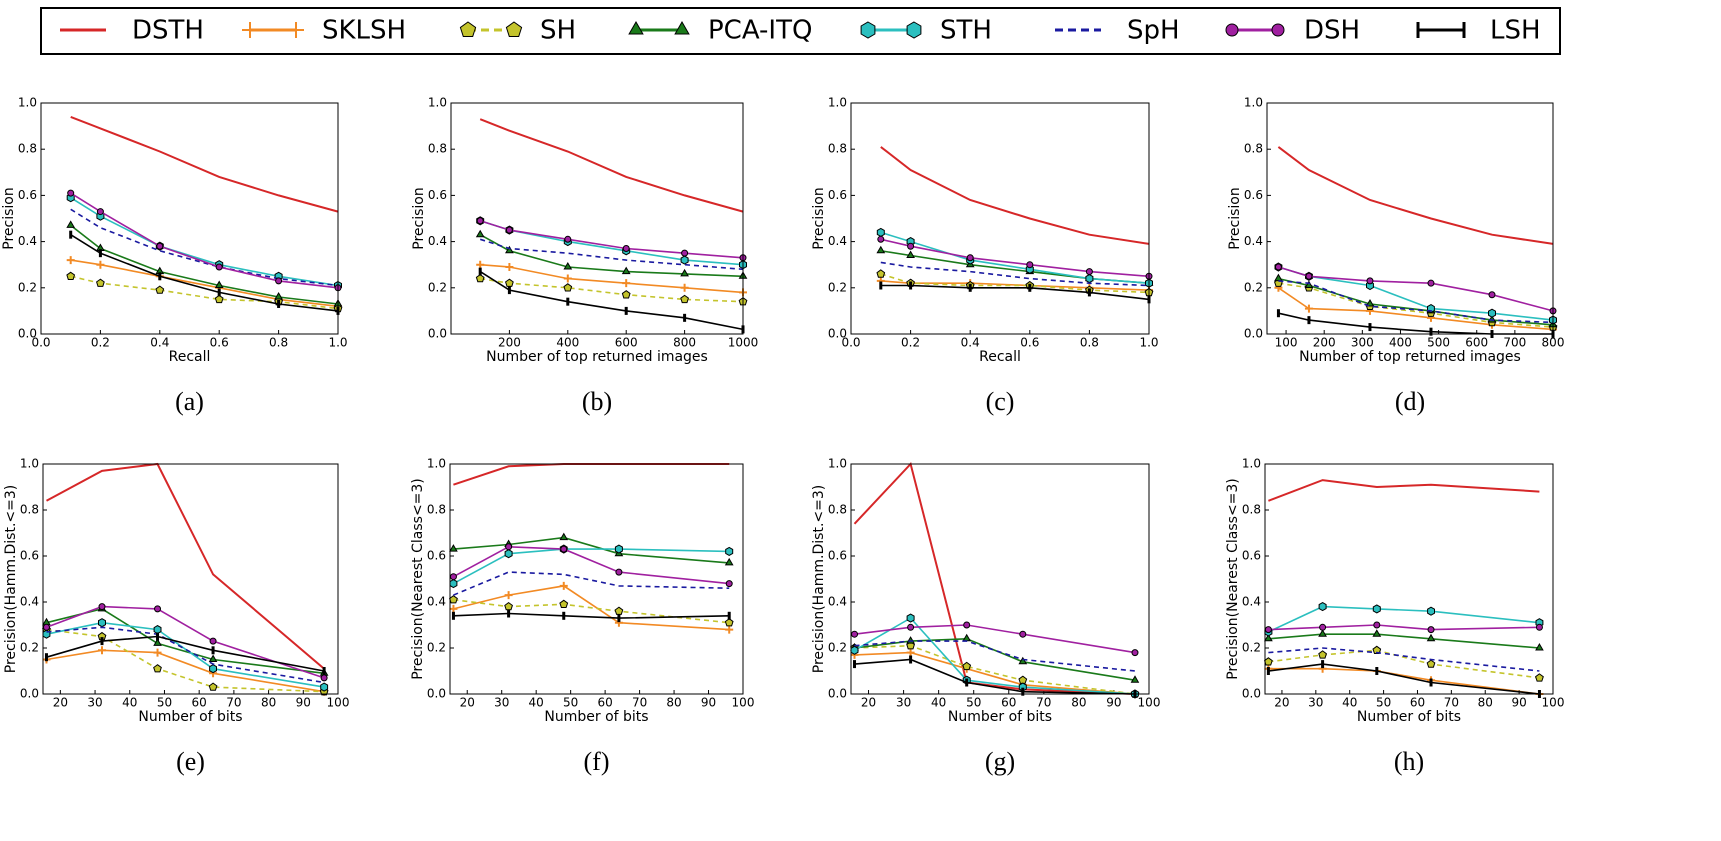 This screenshot has height=841, width=1721. Describe the element at coordinates (1324, 343) in the screenshot. I see `x-tick-label: 200` at that location.